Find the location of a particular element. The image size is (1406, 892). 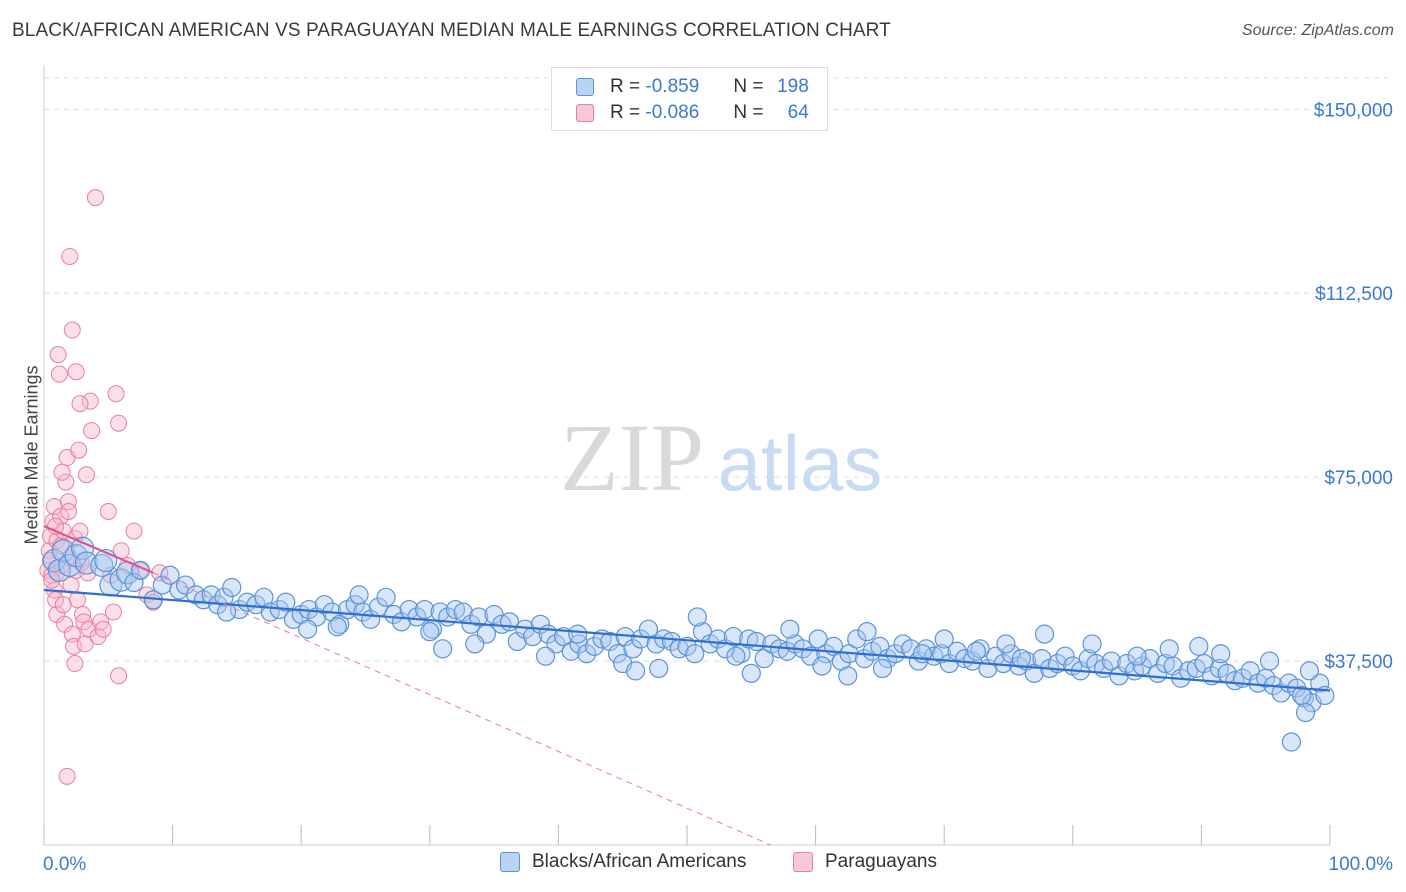

legend-label: Blacks/African Americans is located at coordinates (639, 861).